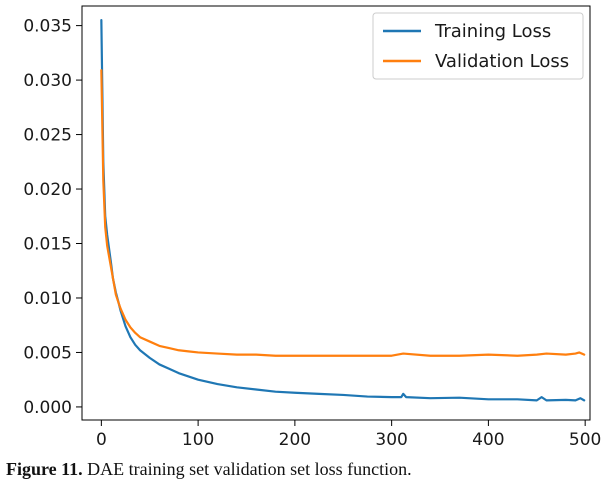 The height and width of the screenshot is (489, 603). Describe the element at coordinates (348, 435) in the screenshot. I see `x-axis: 0 100 200 300 400 500` at that location.